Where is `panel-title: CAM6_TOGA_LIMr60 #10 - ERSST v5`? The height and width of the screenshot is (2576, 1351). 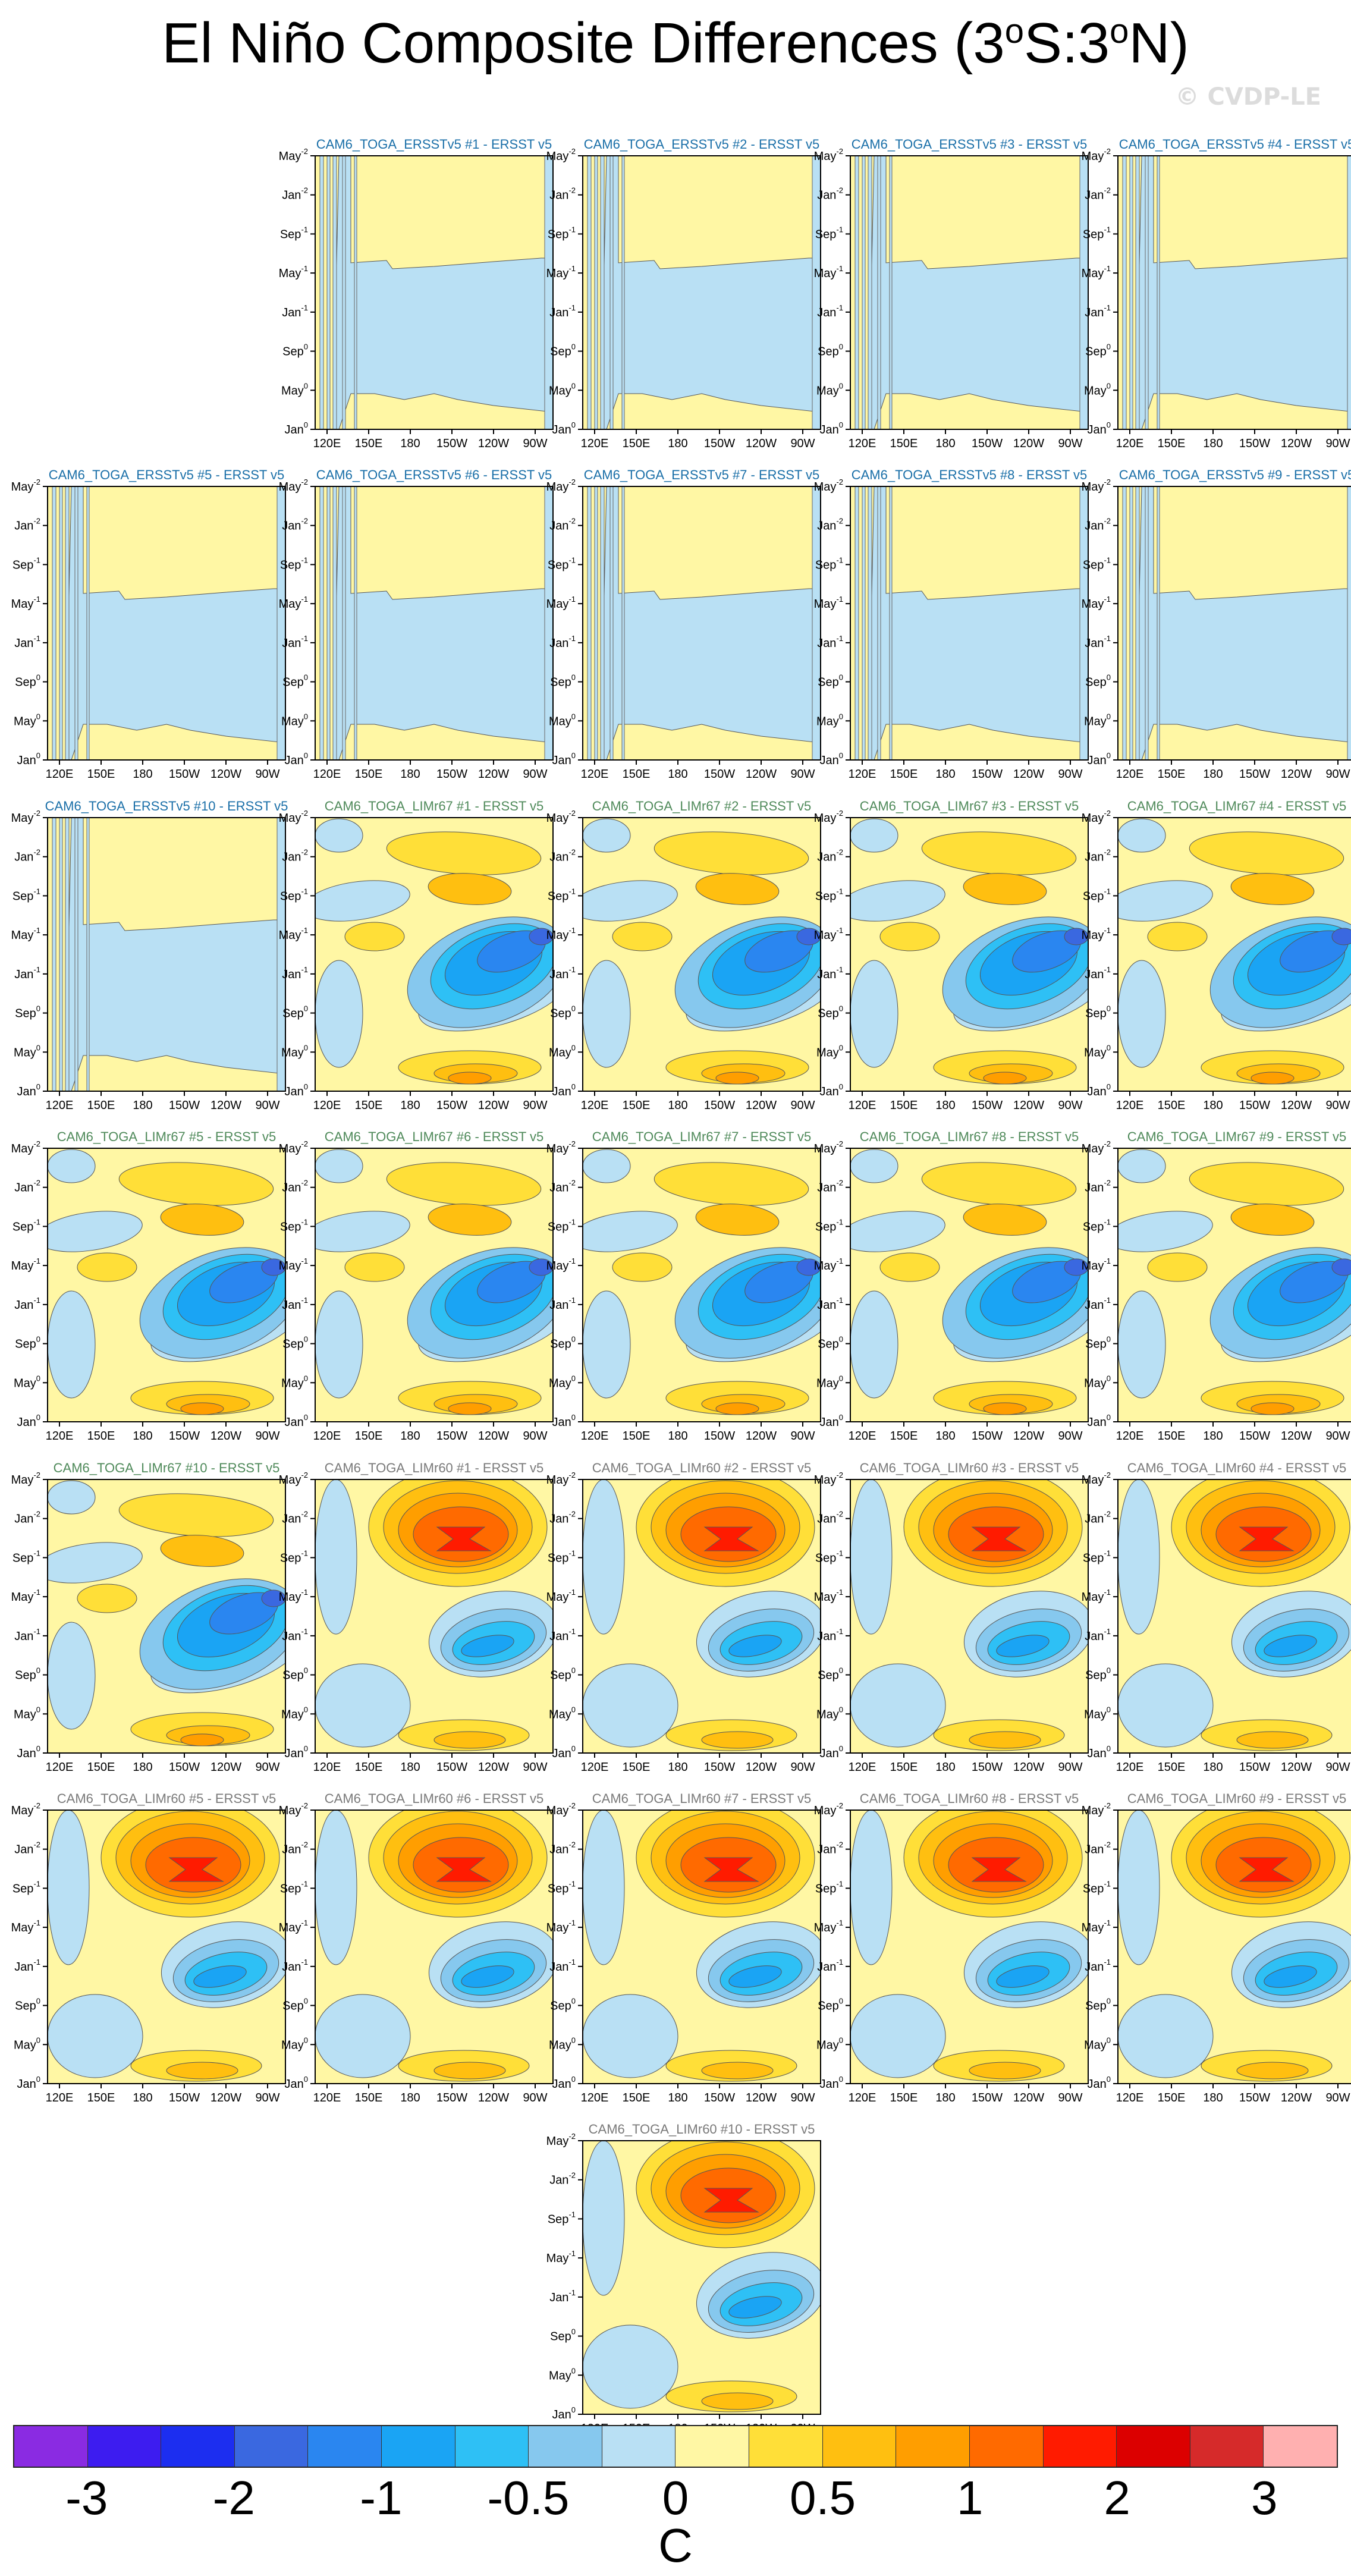
panel-title: CAM6_TOGA_LIMr60 #10 - ERSST v5 is located at coordinates (702, 2129).